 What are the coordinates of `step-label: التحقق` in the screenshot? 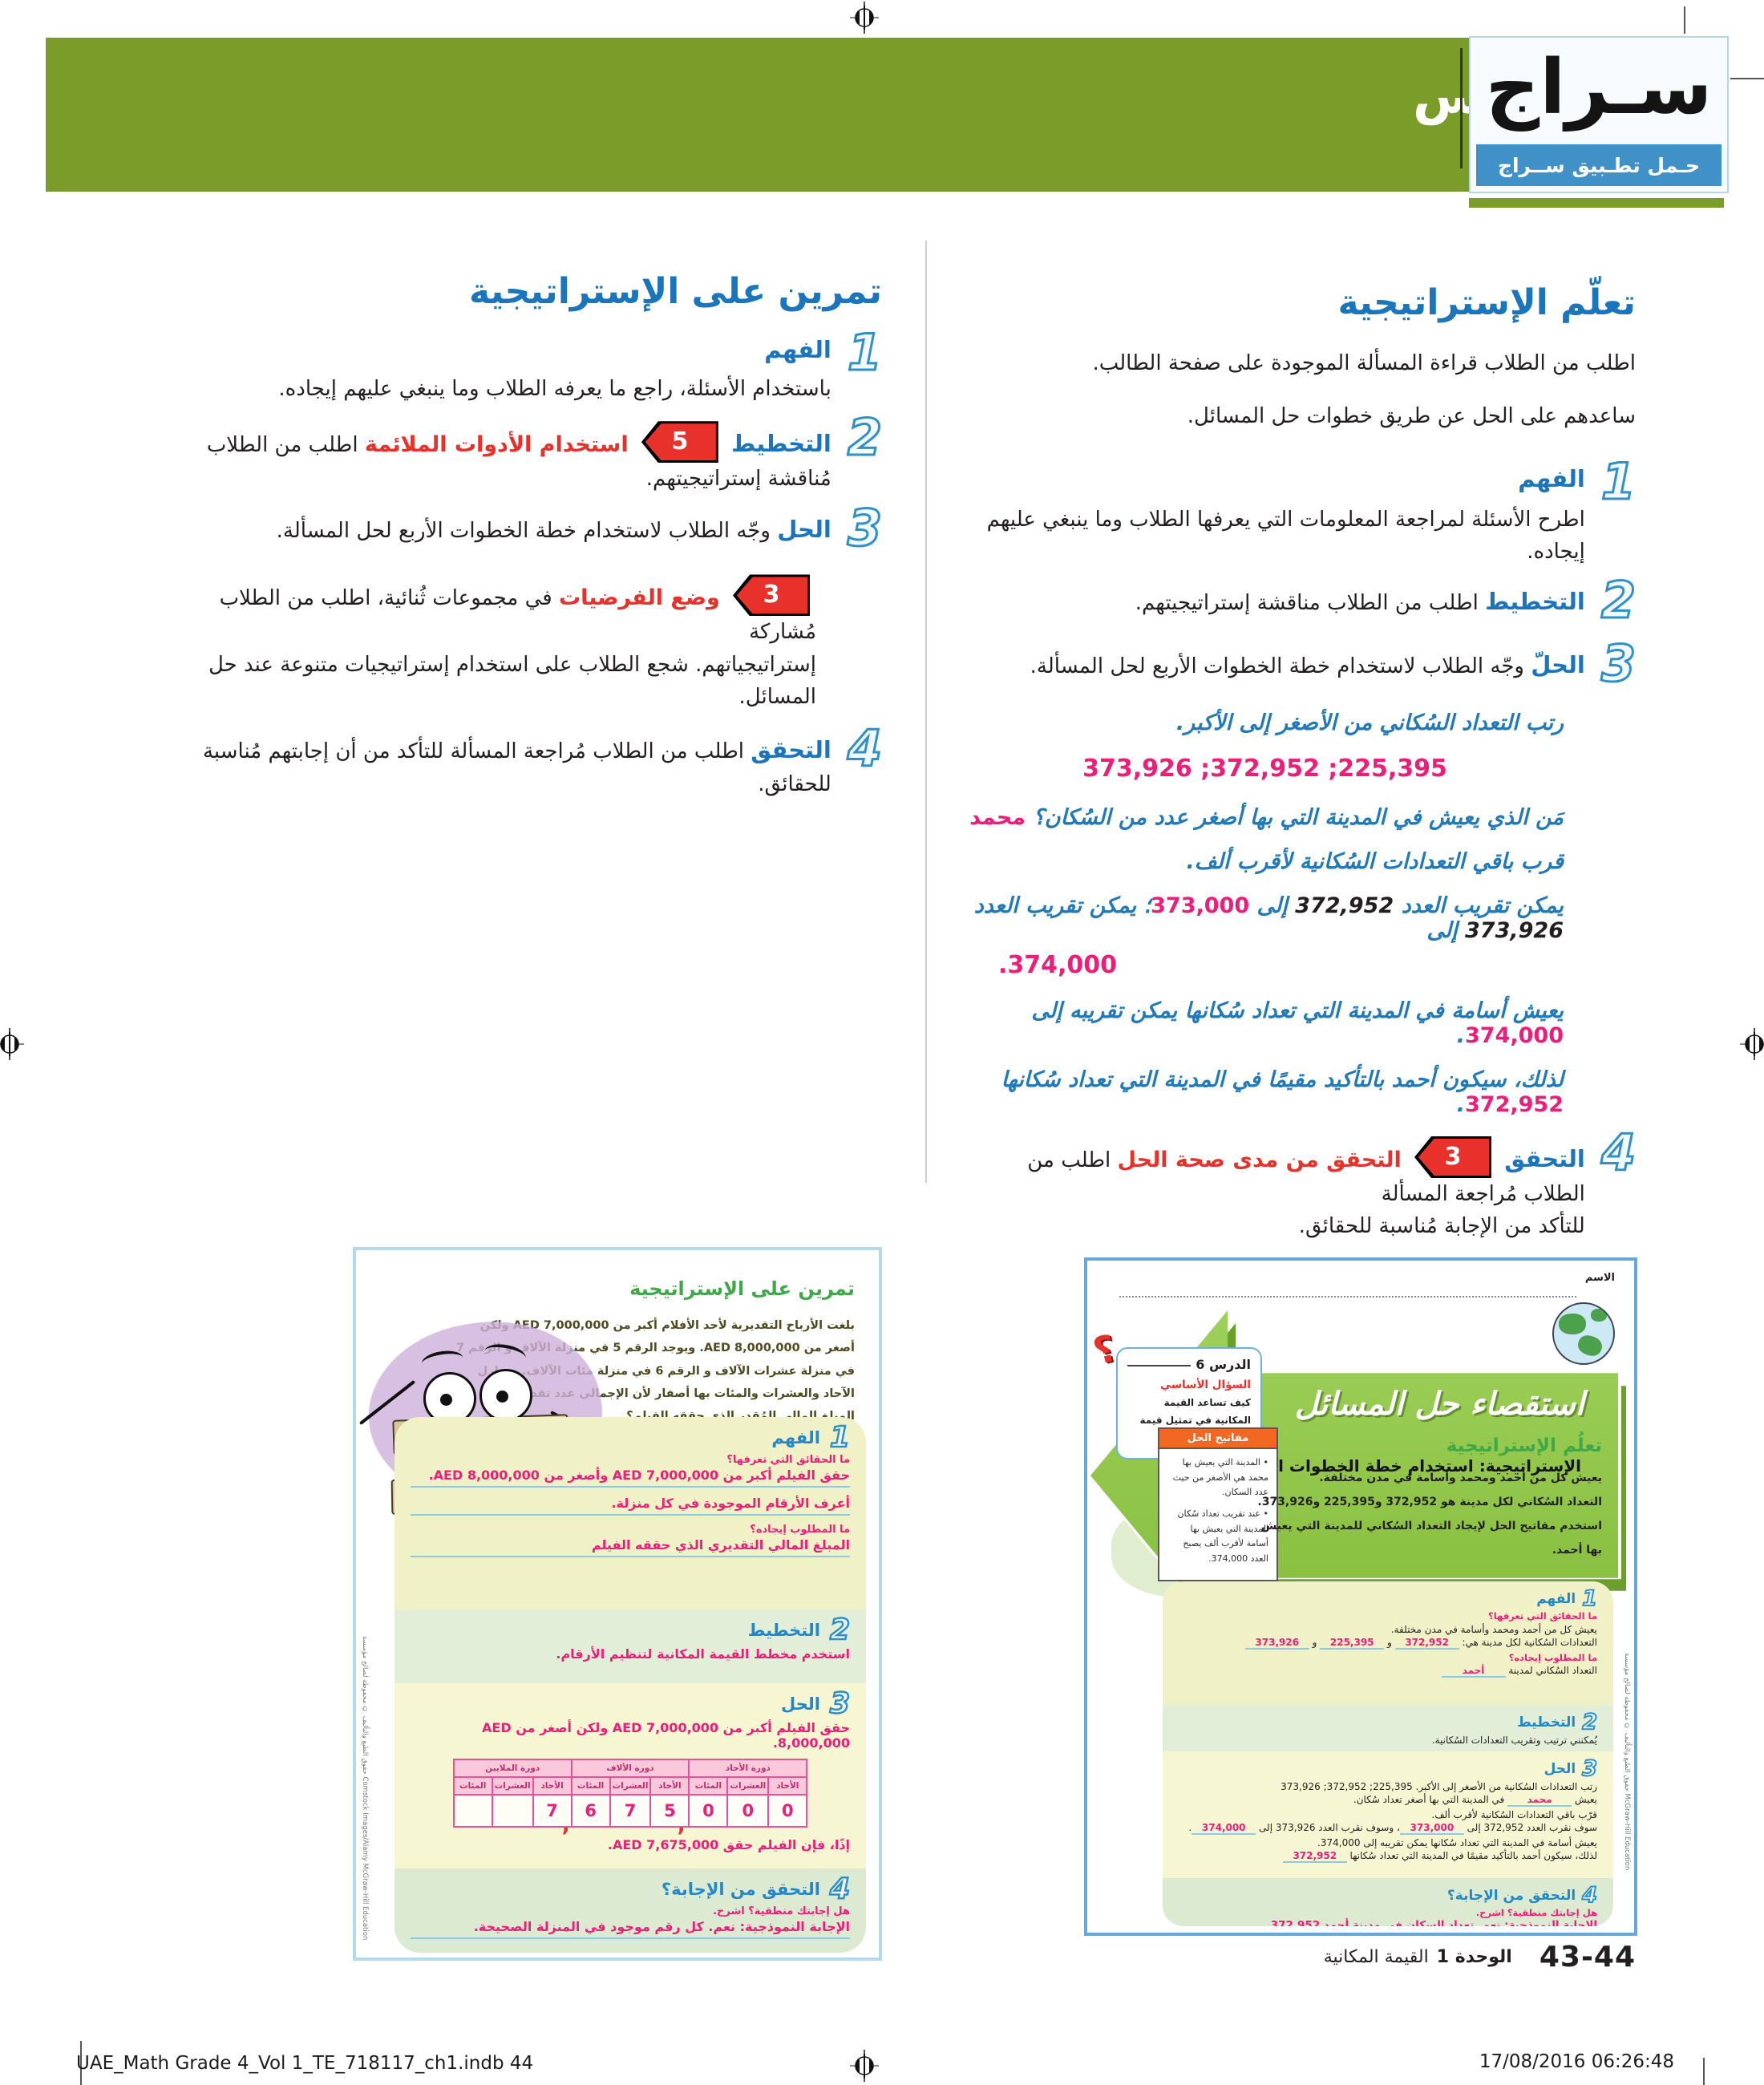 It's located at (791, 750).